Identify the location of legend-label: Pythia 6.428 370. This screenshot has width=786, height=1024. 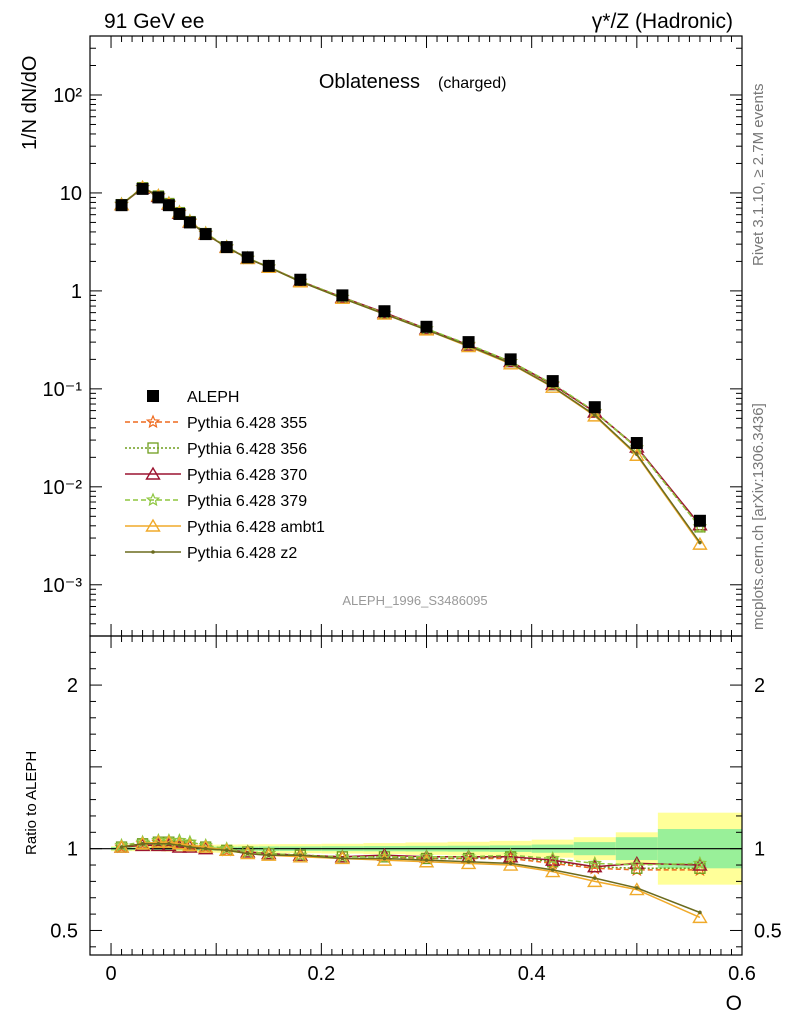
(247, 475).